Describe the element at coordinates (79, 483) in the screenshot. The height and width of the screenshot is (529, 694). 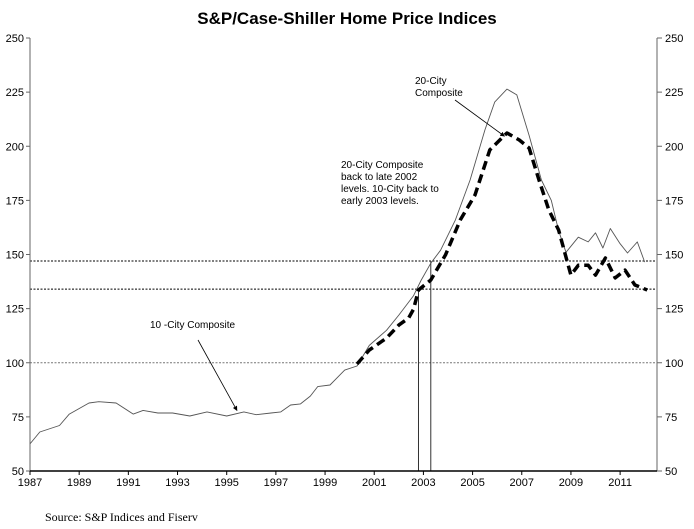
I see `x-tick-label: 1989` at that location.